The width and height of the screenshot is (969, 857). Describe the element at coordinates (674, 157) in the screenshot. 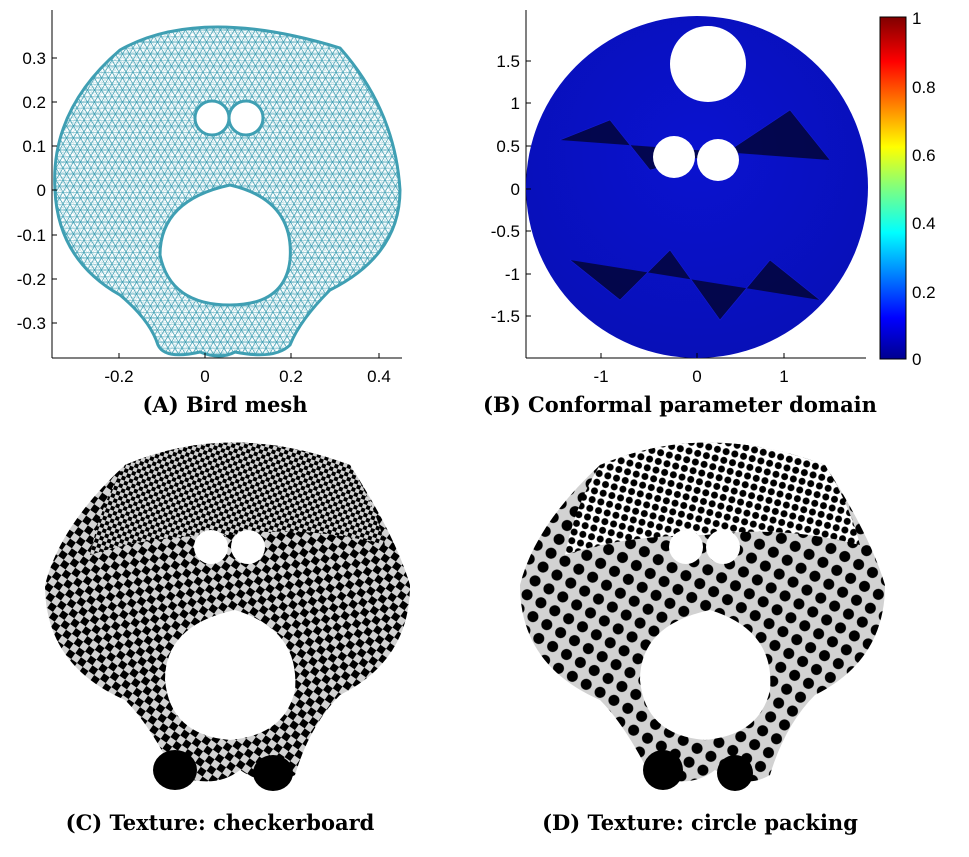

I see `hole-left-b` at that location.